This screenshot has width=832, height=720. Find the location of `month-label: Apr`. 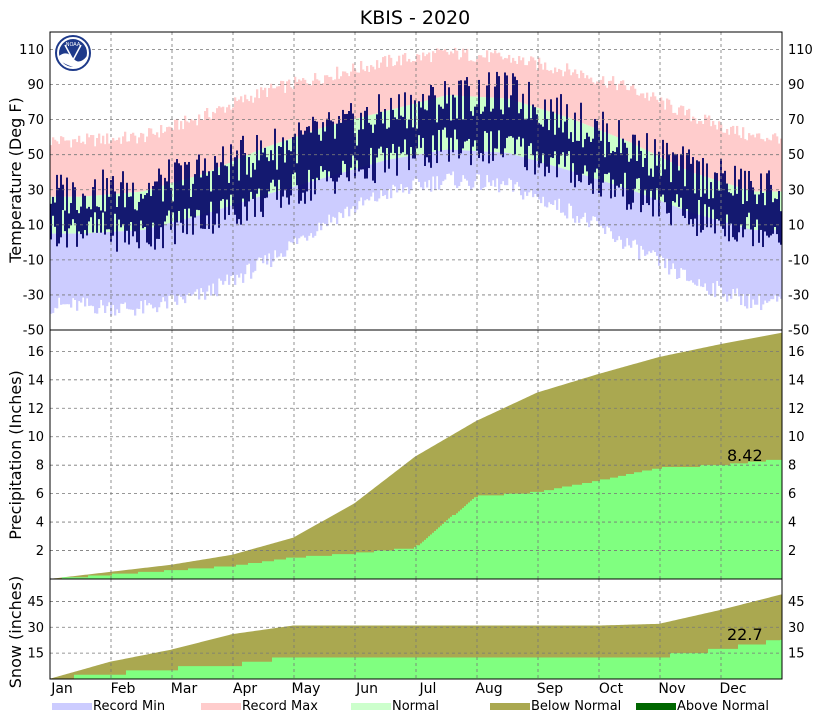

month-label: Apr is located at coordinates (245, 689).